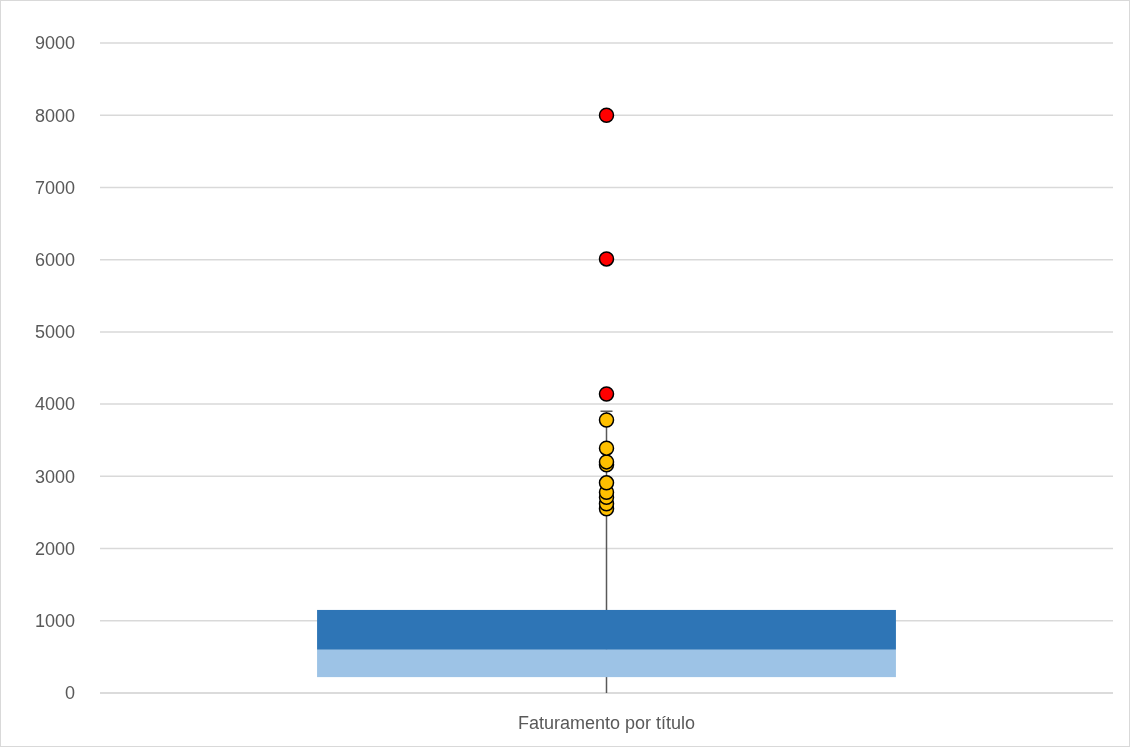 Image resolution: width=1130 pixels, height=747 pixels. Describe the element at coordinates (54, 404) in the screenshot. I see `y-tick-label: 4000` at that location.